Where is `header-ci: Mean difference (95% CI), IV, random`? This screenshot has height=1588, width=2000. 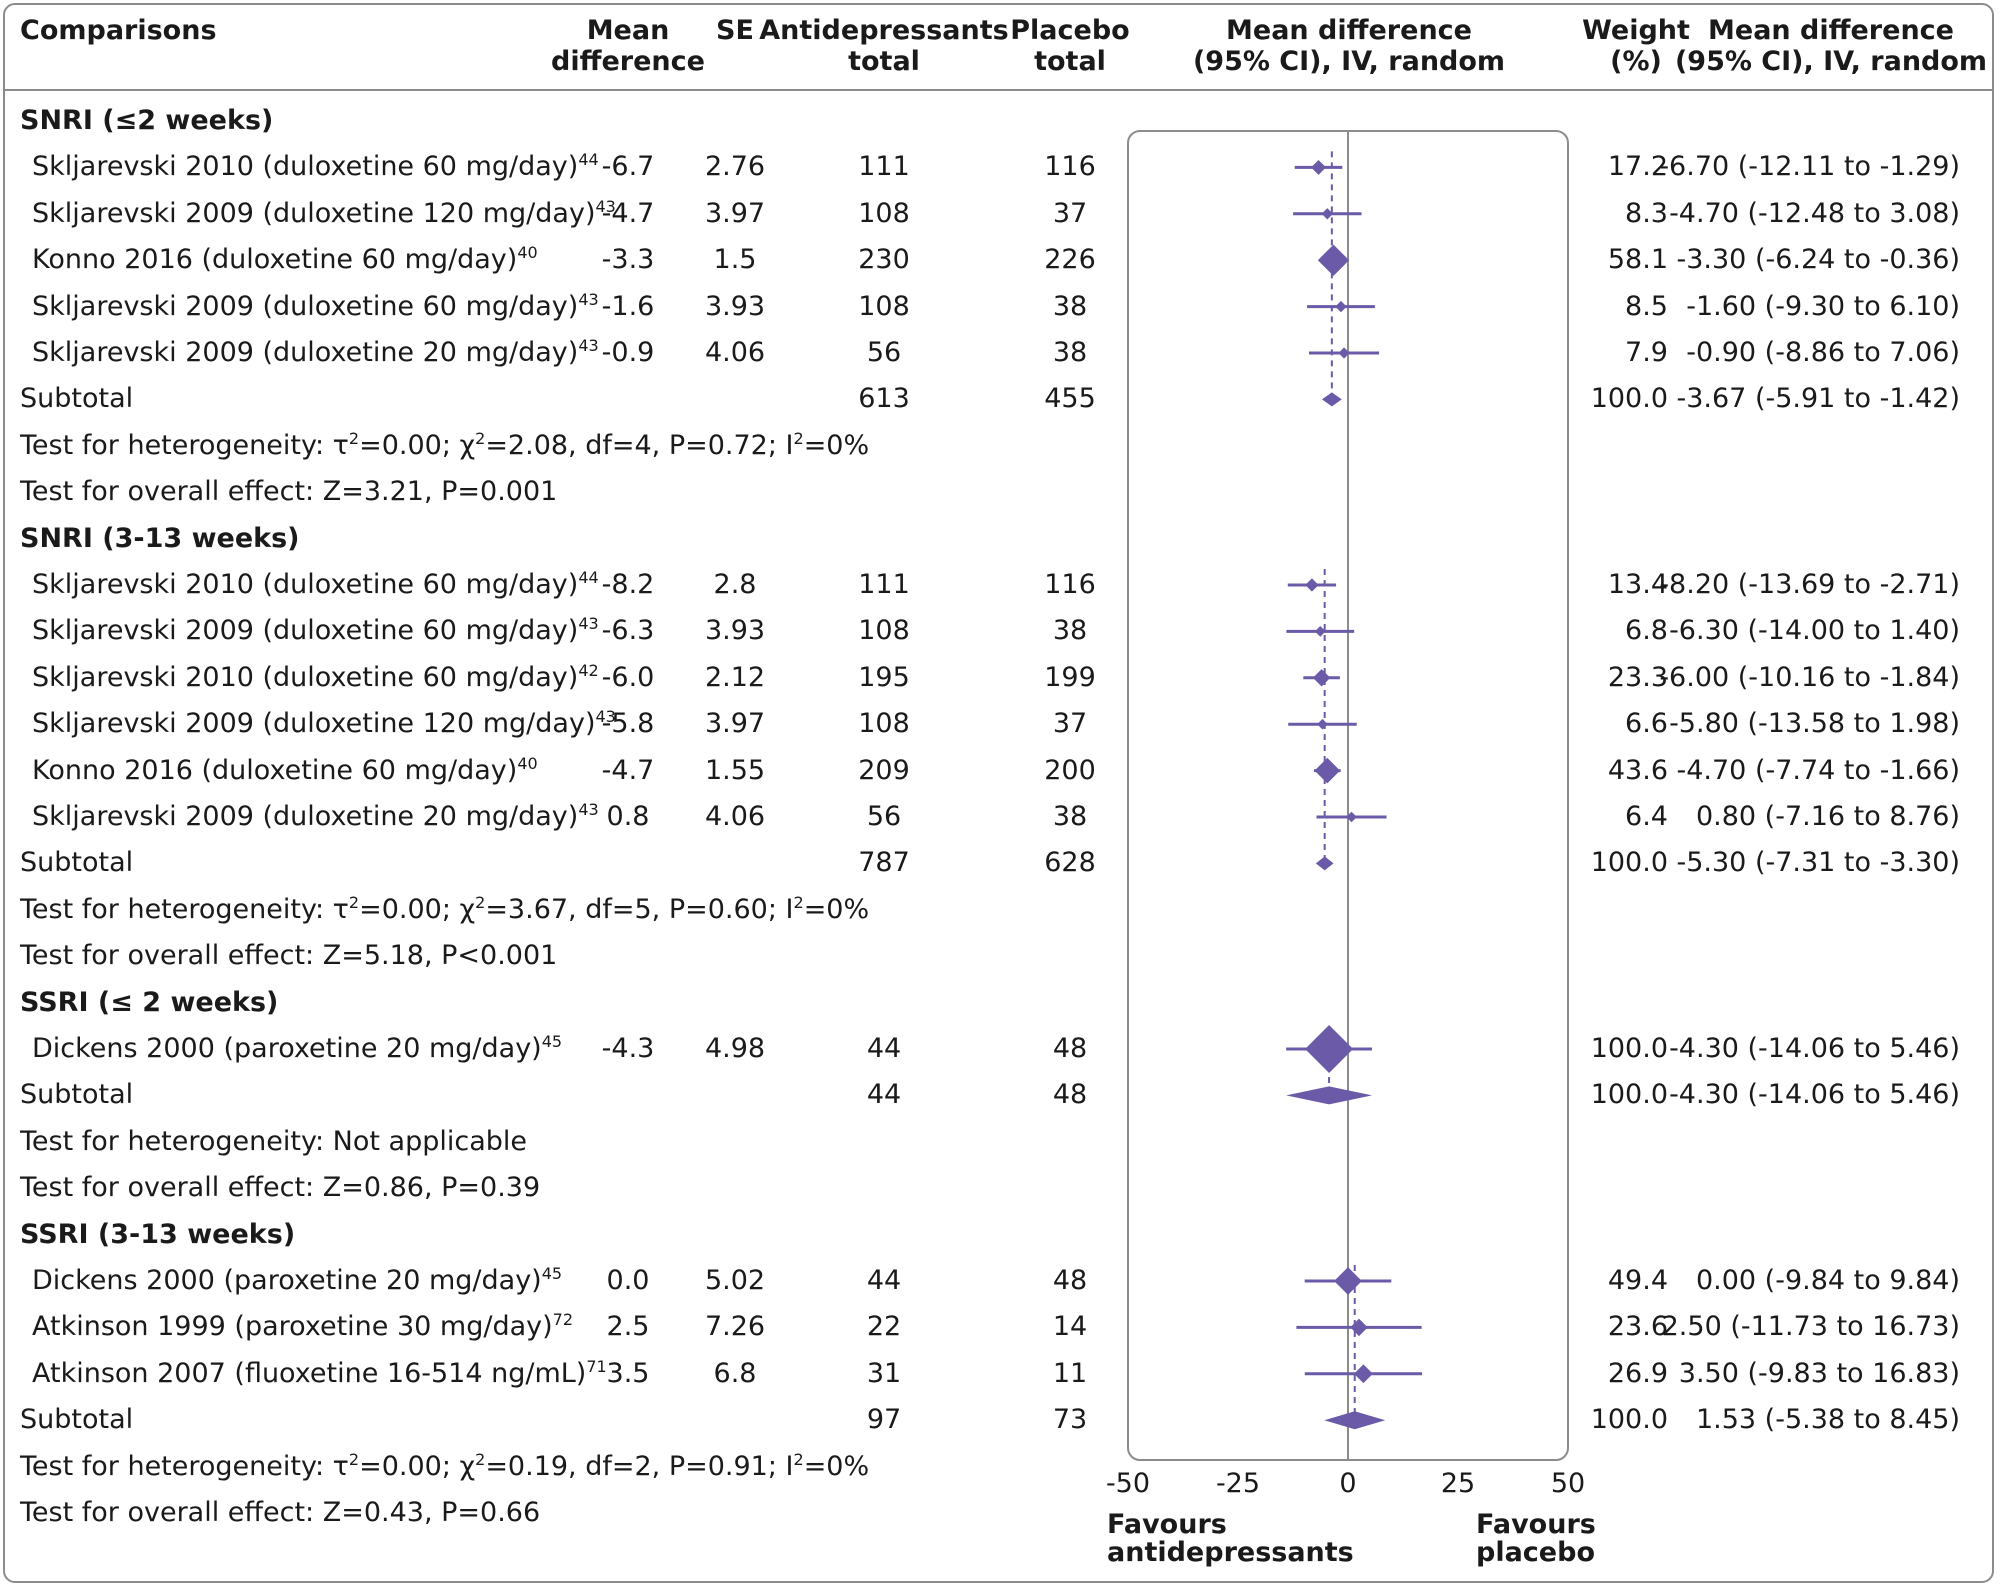
header-ci: Mean difference (95% CI), IV, random is located at coordinates (1831, 46).